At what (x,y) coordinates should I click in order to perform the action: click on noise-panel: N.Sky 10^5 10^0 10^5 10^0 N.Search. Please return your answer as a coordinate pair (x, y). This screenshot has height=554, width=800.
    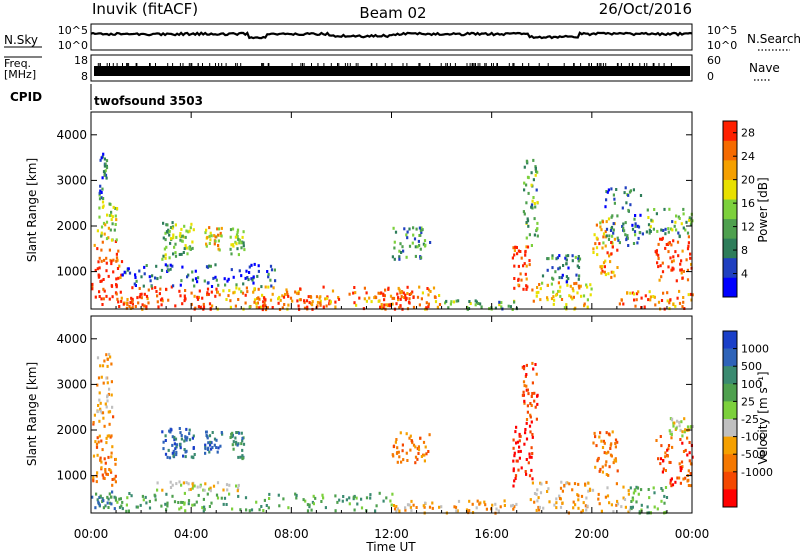
    Looking at the image, I should click on (402, 37).